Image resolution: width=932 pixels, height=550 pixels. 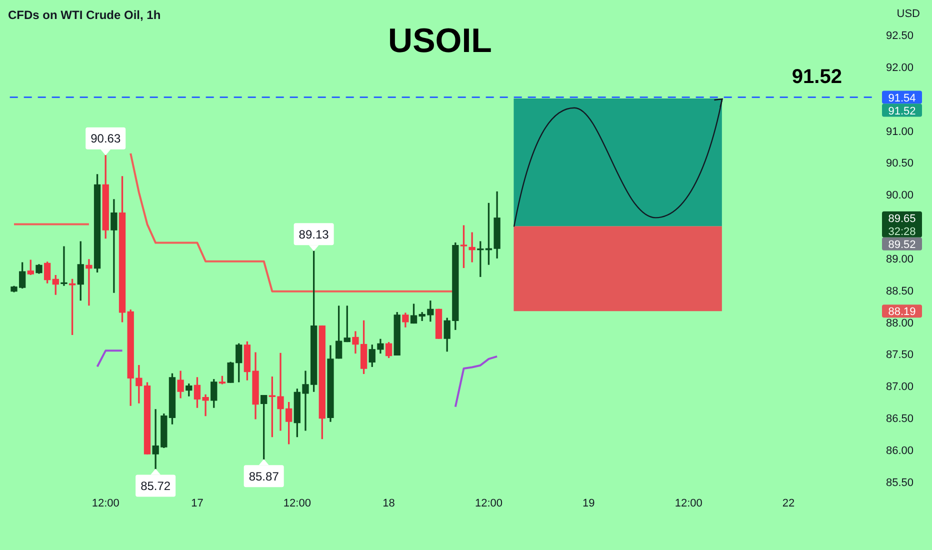 What do you see at coordinates (900, 482) in the screenshot?
I see `y-tick-label: 85.50` at bounding box center [900, 482].